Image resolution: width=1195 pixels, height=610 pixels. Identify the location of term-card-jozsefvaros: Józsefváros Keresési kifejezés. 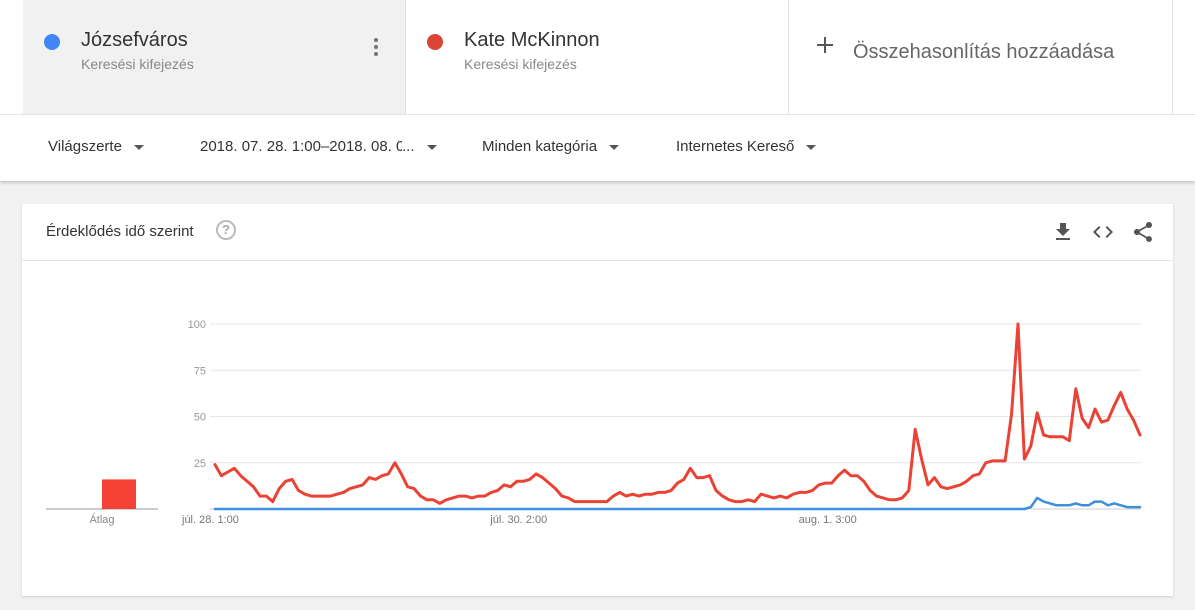
(214, 57).